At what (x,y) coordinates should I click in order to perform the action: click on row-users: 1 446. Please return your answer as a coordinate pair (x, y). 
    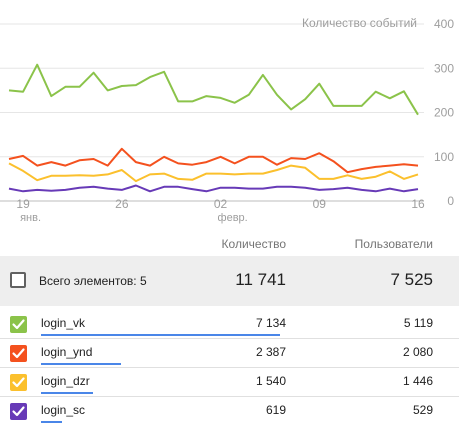
    Looking at the image, I should click on (417, 381).